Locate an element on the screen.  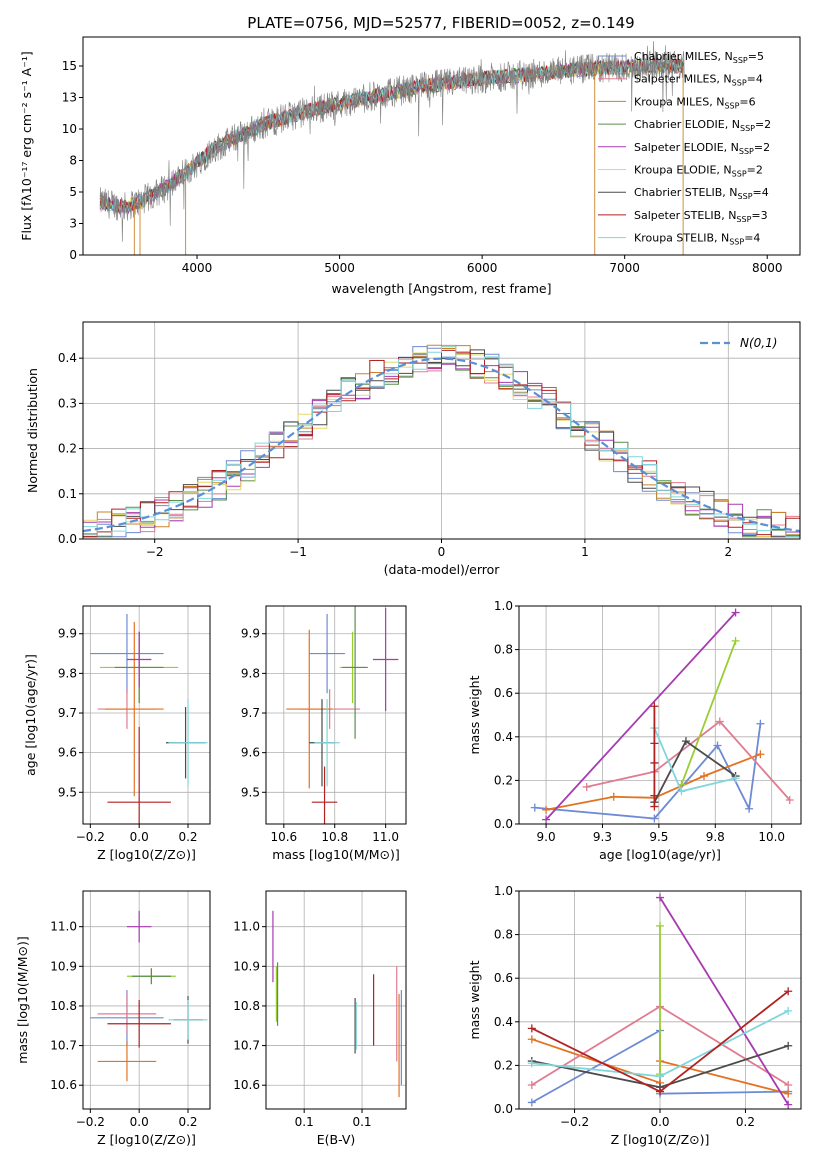
x-tick-label: 9.3 is located at coordinates (602, 837).